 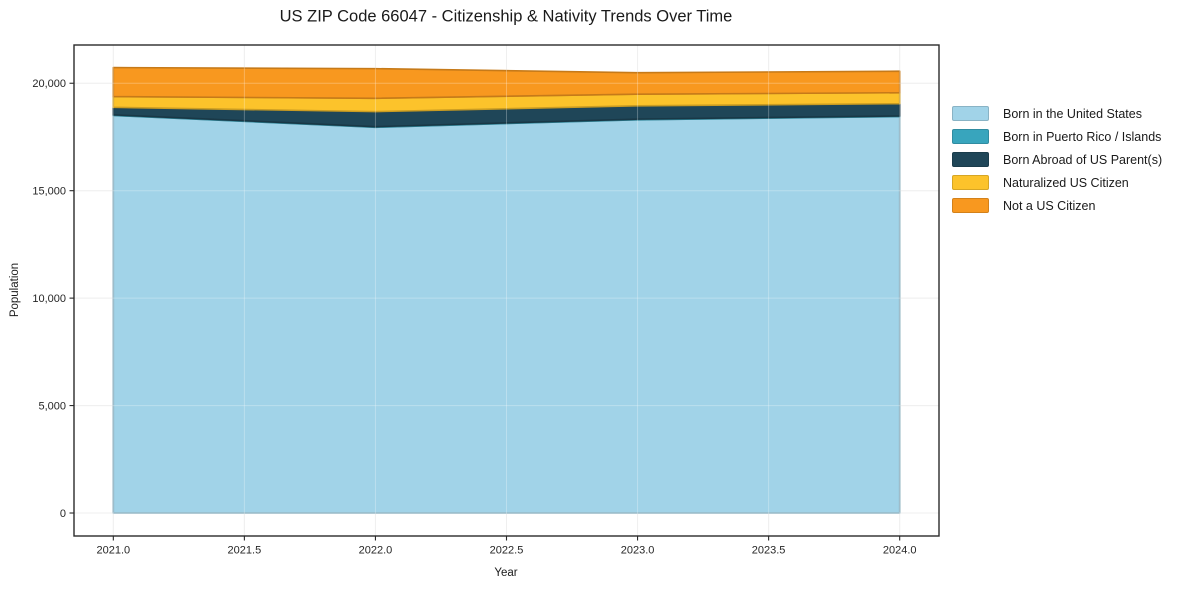 What do you see at coordinates (638, 551) in the screenshot?
I see `x-tick-label: 2023.0` at bounding box center [638, 551].